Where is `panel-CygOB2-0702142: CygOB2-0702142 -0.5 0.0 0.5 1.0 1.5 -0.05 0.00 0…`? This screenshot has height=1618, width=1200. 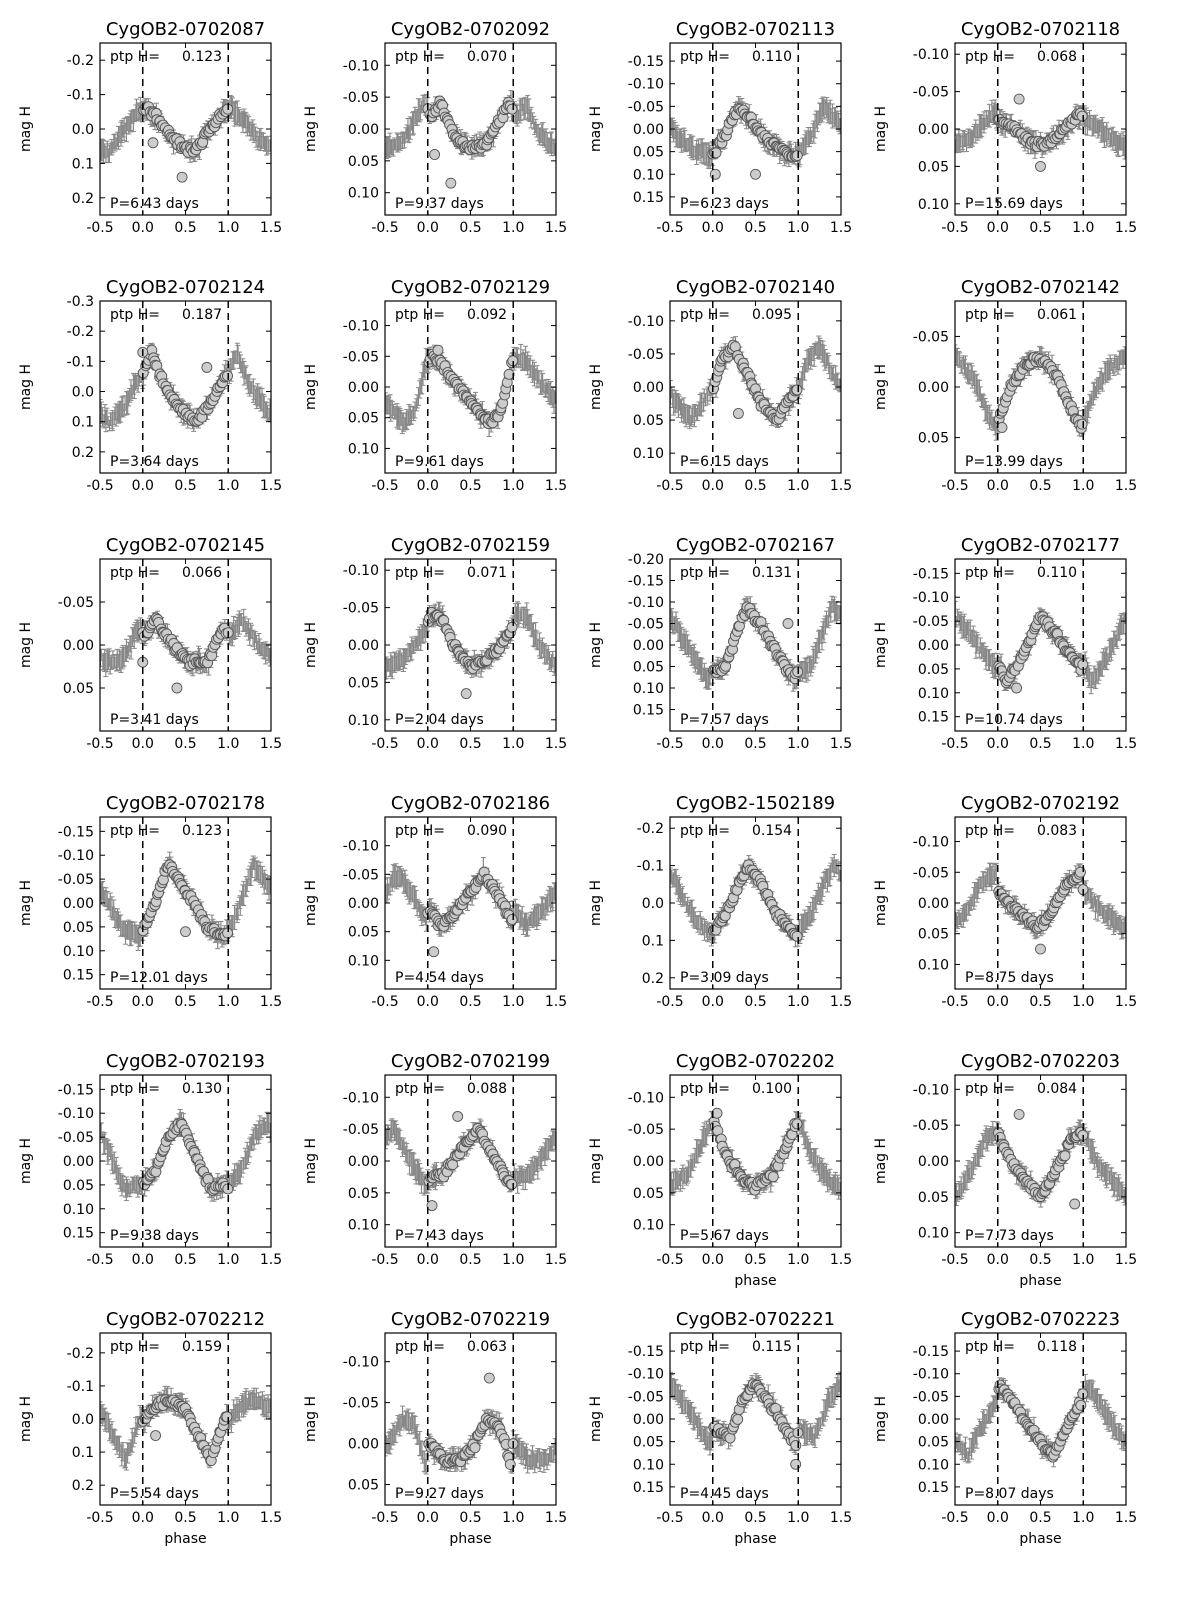 panel-CygOB2-0702142: CygOB2-0702142 -0.5 0.0 0.5 1.0 1.5 -0.05 0.00 0… is located at coordinates (1005, 385).